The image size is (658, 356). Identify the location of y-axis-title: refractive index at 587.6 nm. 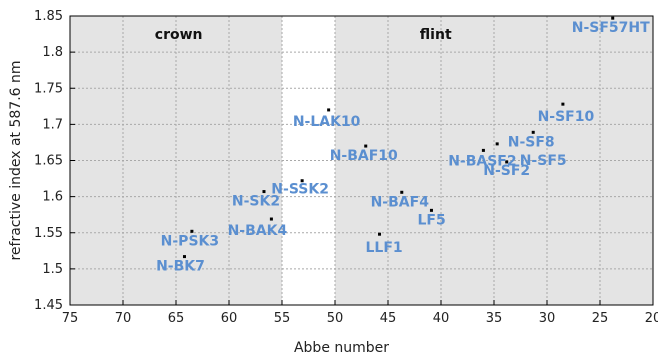
(16, 160).